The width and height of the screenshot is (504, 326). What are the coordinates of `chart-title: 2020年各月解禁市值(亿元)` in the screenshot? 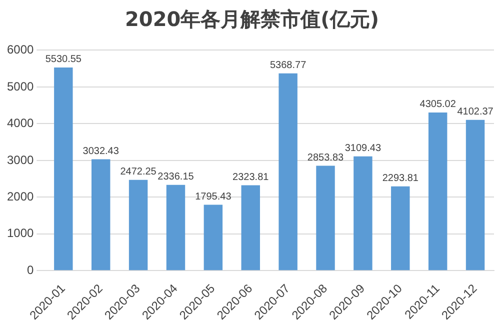 It's located at (252, 19).